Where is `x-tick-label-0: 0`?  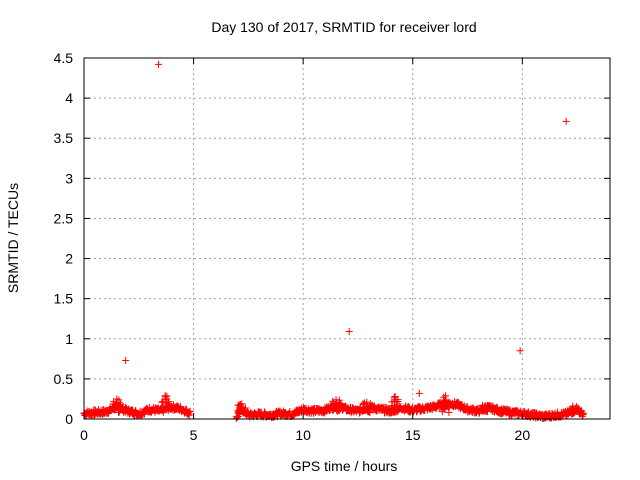
x-tick-label-0: 0 is located at coordinates (84, 435).